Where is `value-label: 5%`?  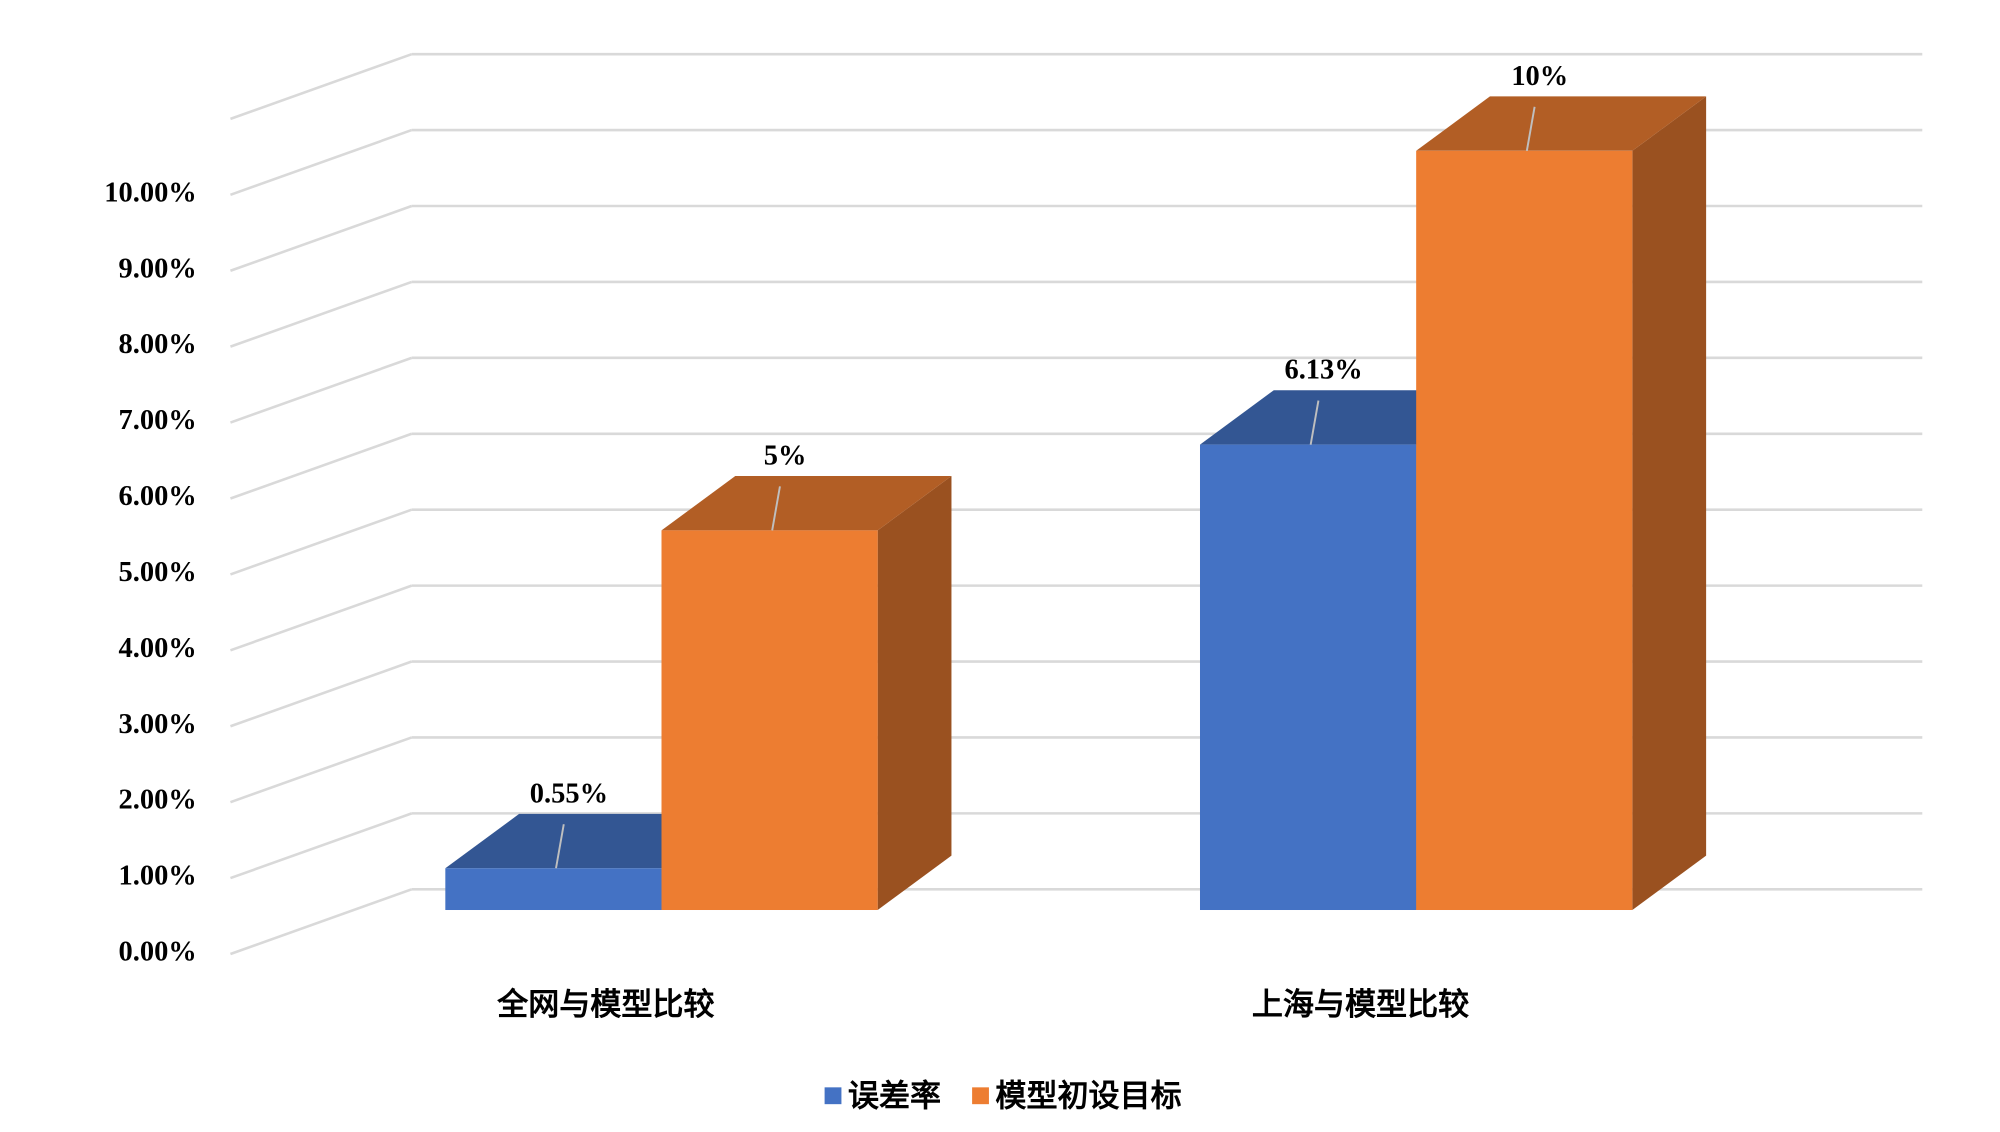
value-label: 5% is located at coordinates (785, 455).